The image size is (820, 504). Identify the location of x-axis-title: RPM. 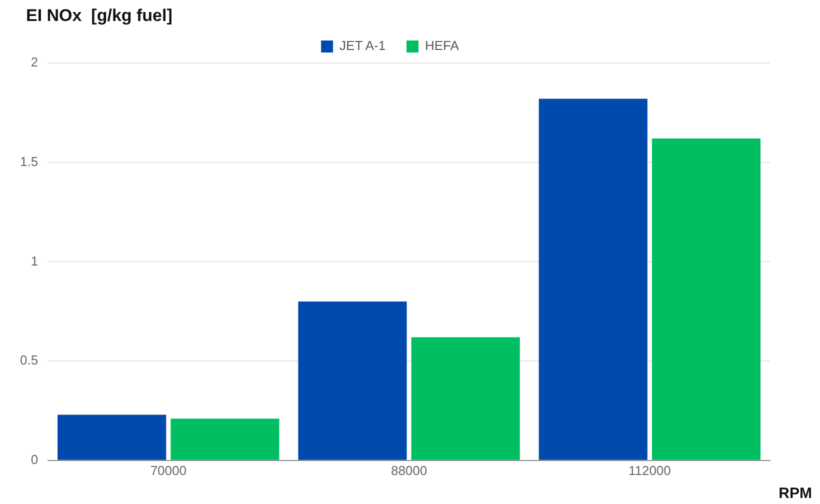
(795, 493).